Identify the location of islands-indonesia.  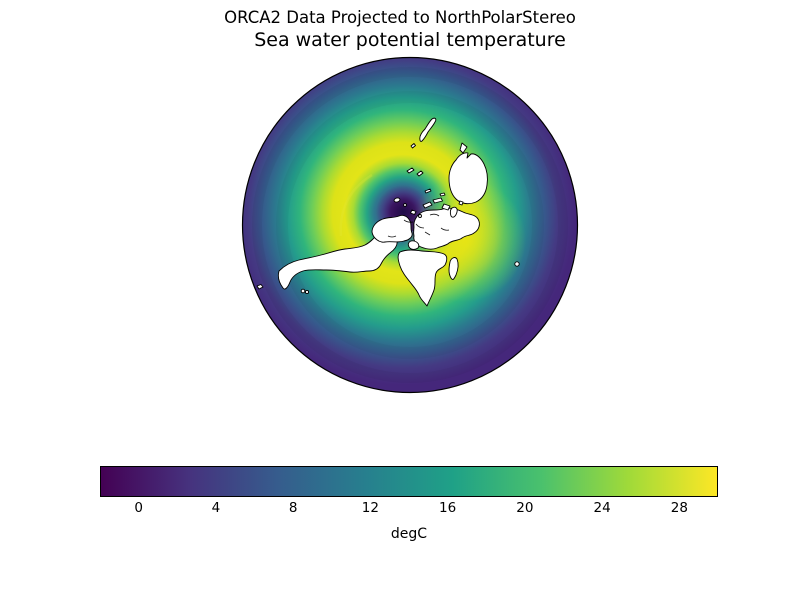
(443, 203).